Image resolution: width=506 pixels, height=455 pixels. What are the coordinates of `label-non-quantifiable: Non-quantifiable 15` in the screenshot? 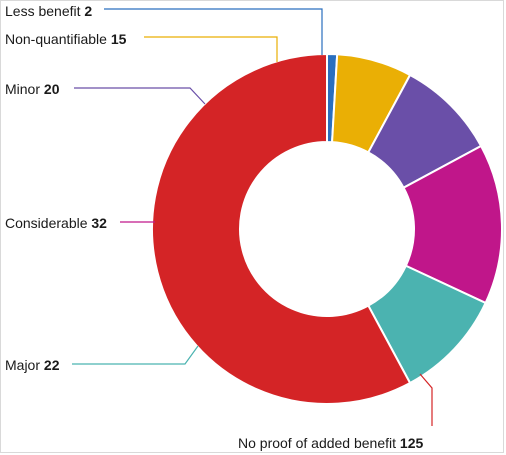 It's located at (66, 39).